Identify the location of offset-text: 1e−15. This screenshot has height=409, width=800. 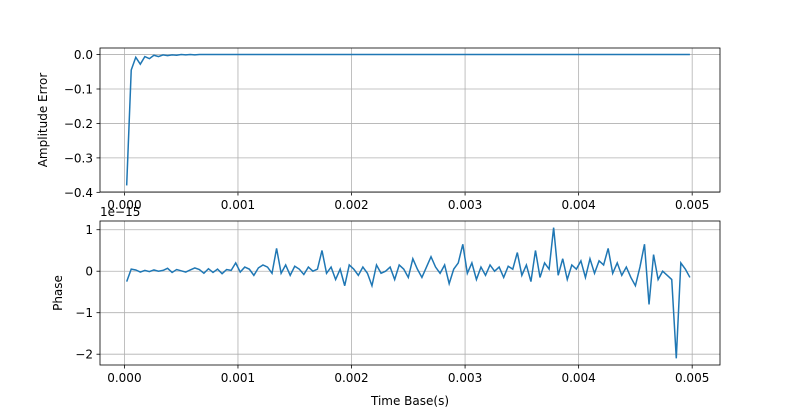
(120, 212).